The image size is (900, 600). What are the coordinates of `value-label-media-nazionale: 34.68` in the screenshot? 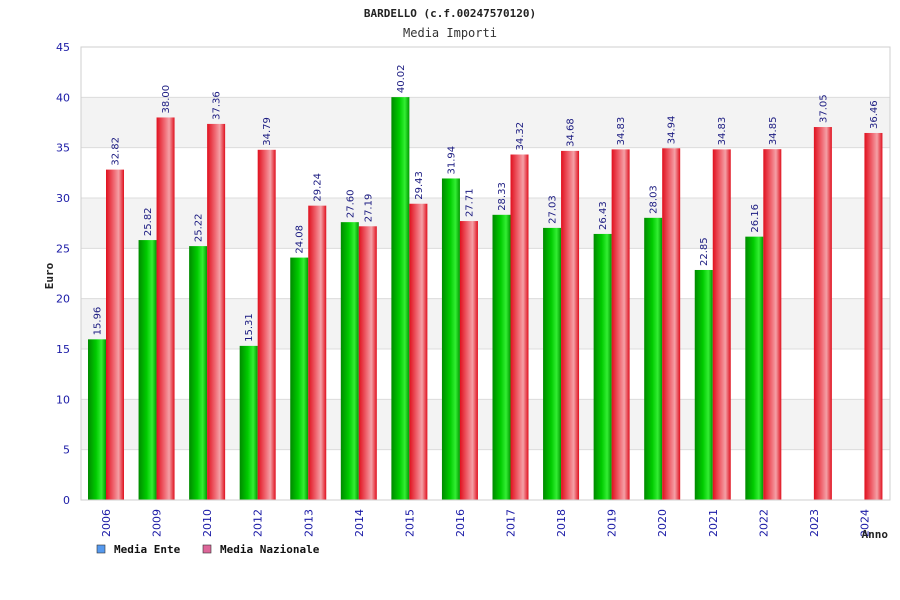 It's located at (571, 132).